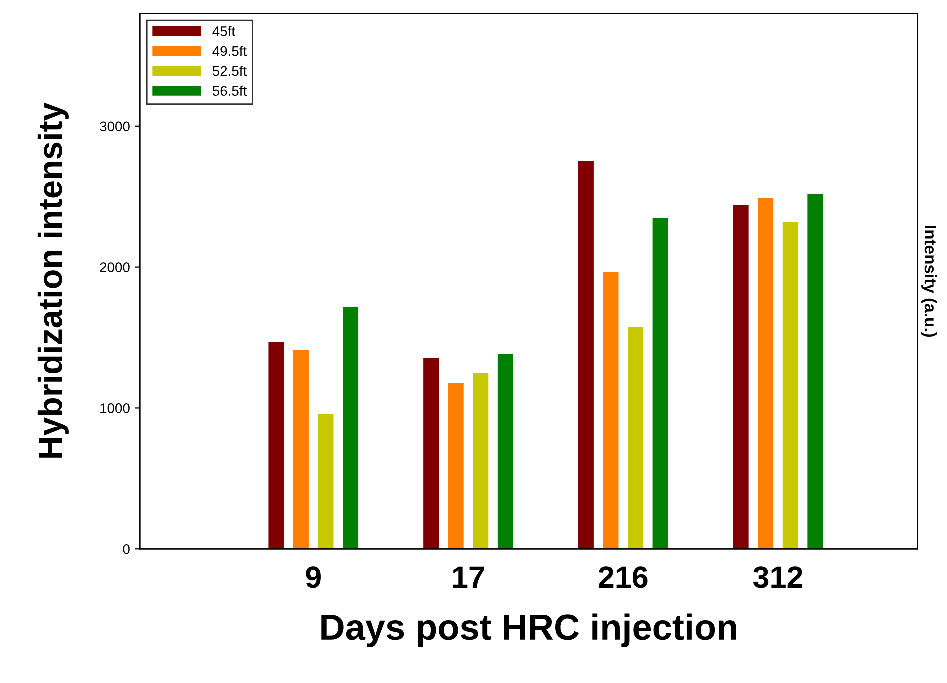  What do you see at coordinates (230, 51) in the screenshot?
I see `legend-label: 49.5ft` at bounding box center [230, 51].